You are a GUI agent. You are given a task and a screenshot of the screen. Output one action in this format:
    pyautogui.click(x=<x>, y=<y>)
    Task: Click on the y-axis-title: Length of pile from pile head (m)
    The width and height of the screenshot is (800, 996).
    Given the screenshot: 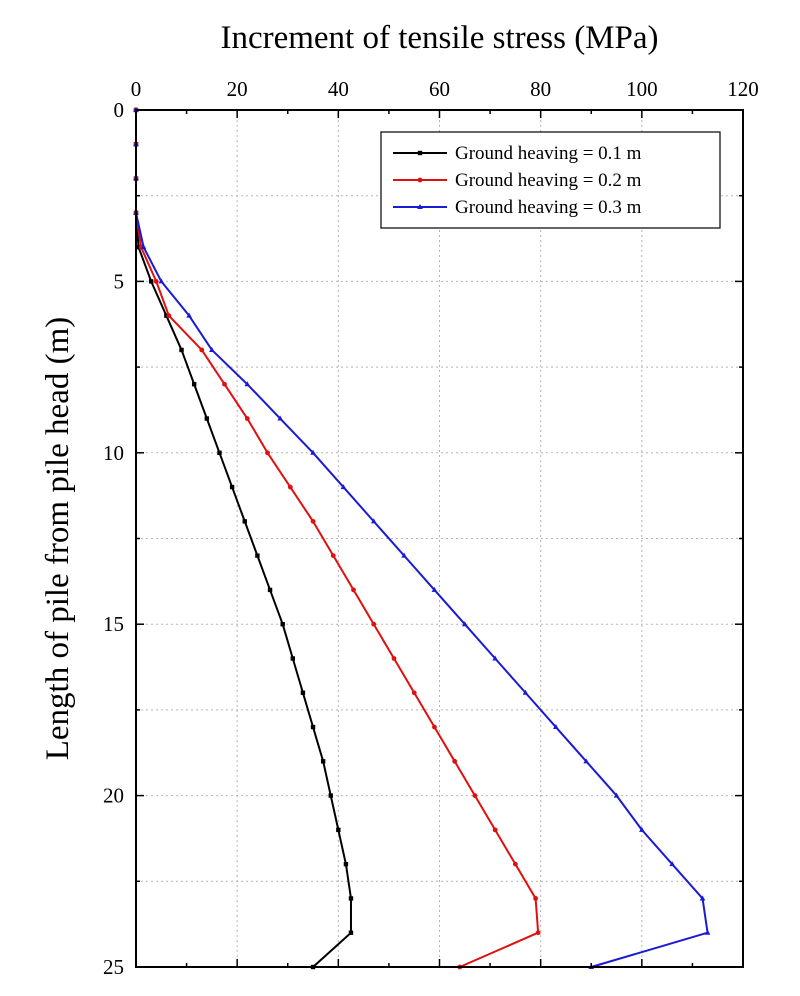 What is the action you would take?
    pyautogui.click(x=58, y=539)
    